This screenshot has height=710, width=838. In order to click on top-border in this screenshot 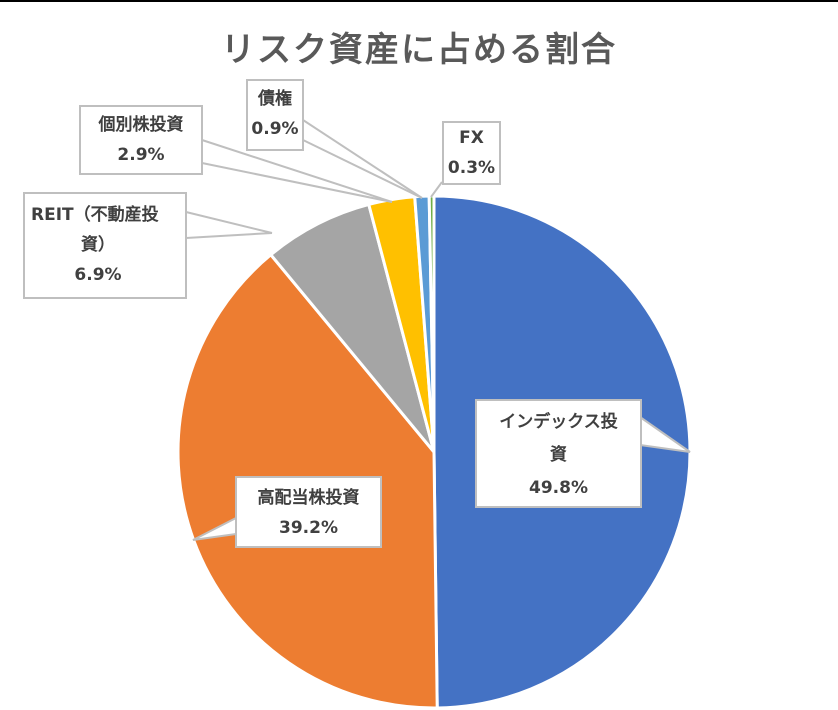, I will do `click(419, 1)`.